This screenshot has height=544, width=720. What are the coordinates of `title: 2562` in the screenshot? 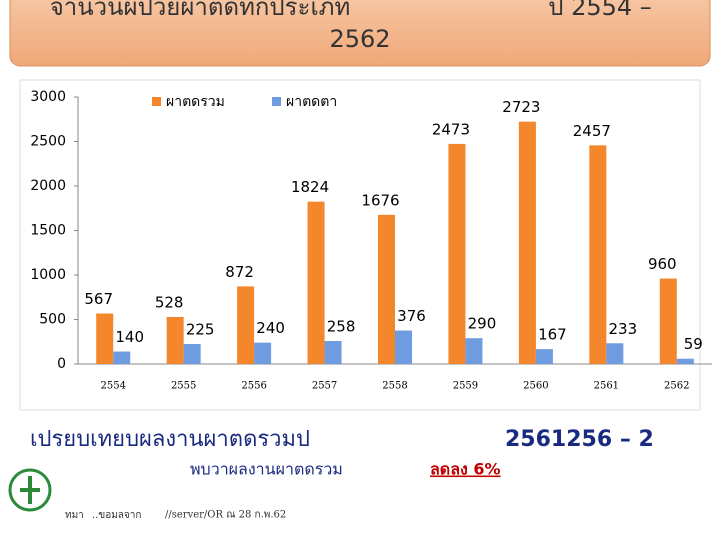 It's located at (359, 39).